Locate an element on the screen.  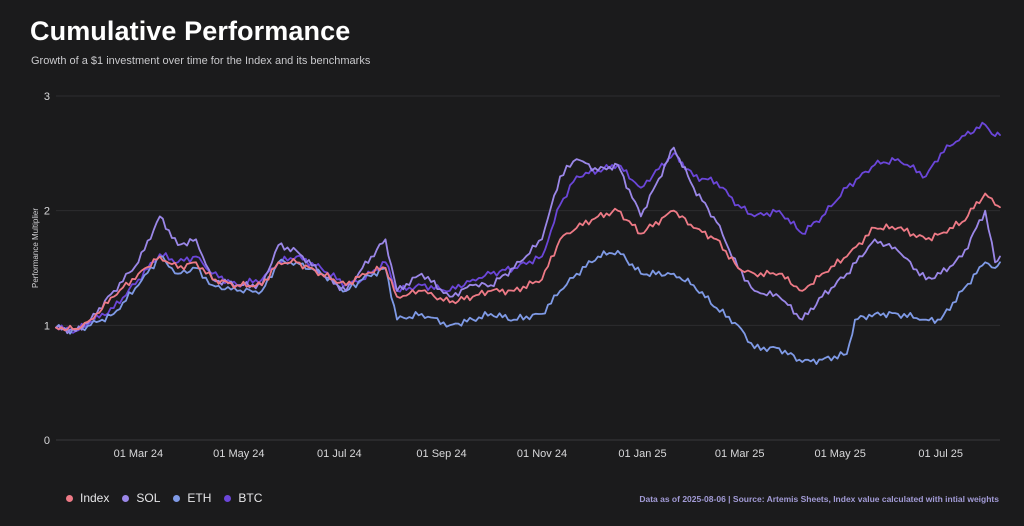
legend-swatch-eth is located at coordinates (177, 498).